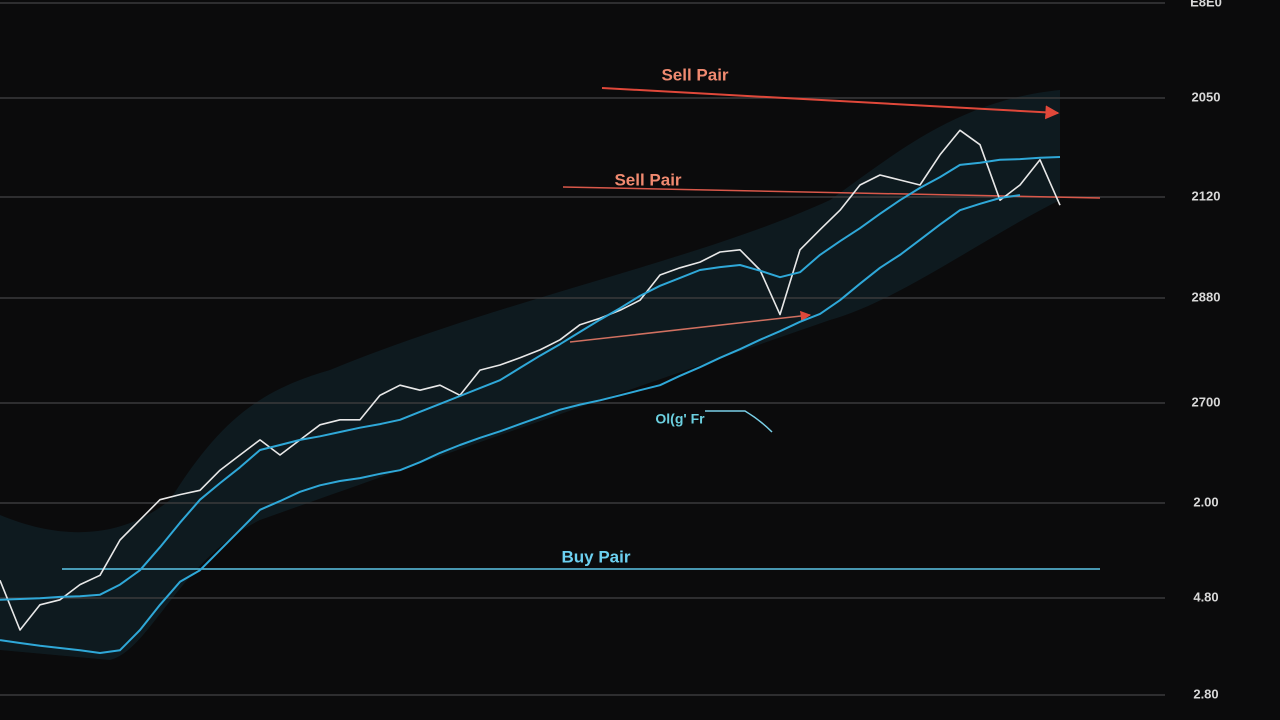 This screenshot has width=1280, height=720. What do you see at coordinates (1206, 96) in the screenshot?
I see `axis-label: 2050` at bounding box center [1206, 96].